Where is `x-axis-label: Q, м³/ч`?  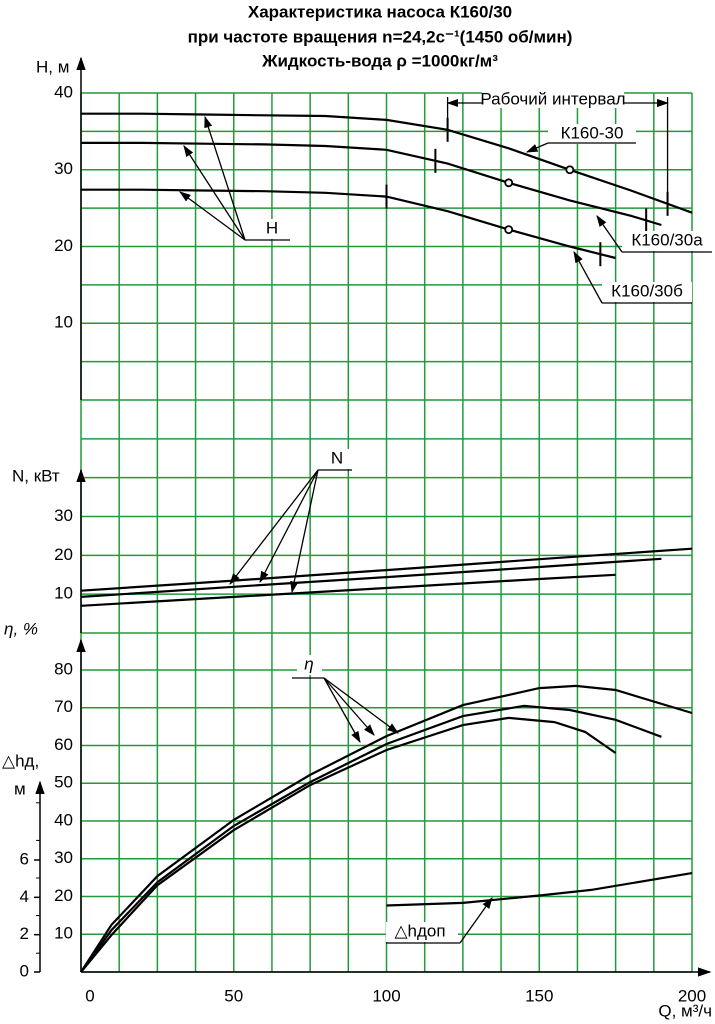 x-axis-label: Q, м³/ч is located at coordinates (685, 1010).